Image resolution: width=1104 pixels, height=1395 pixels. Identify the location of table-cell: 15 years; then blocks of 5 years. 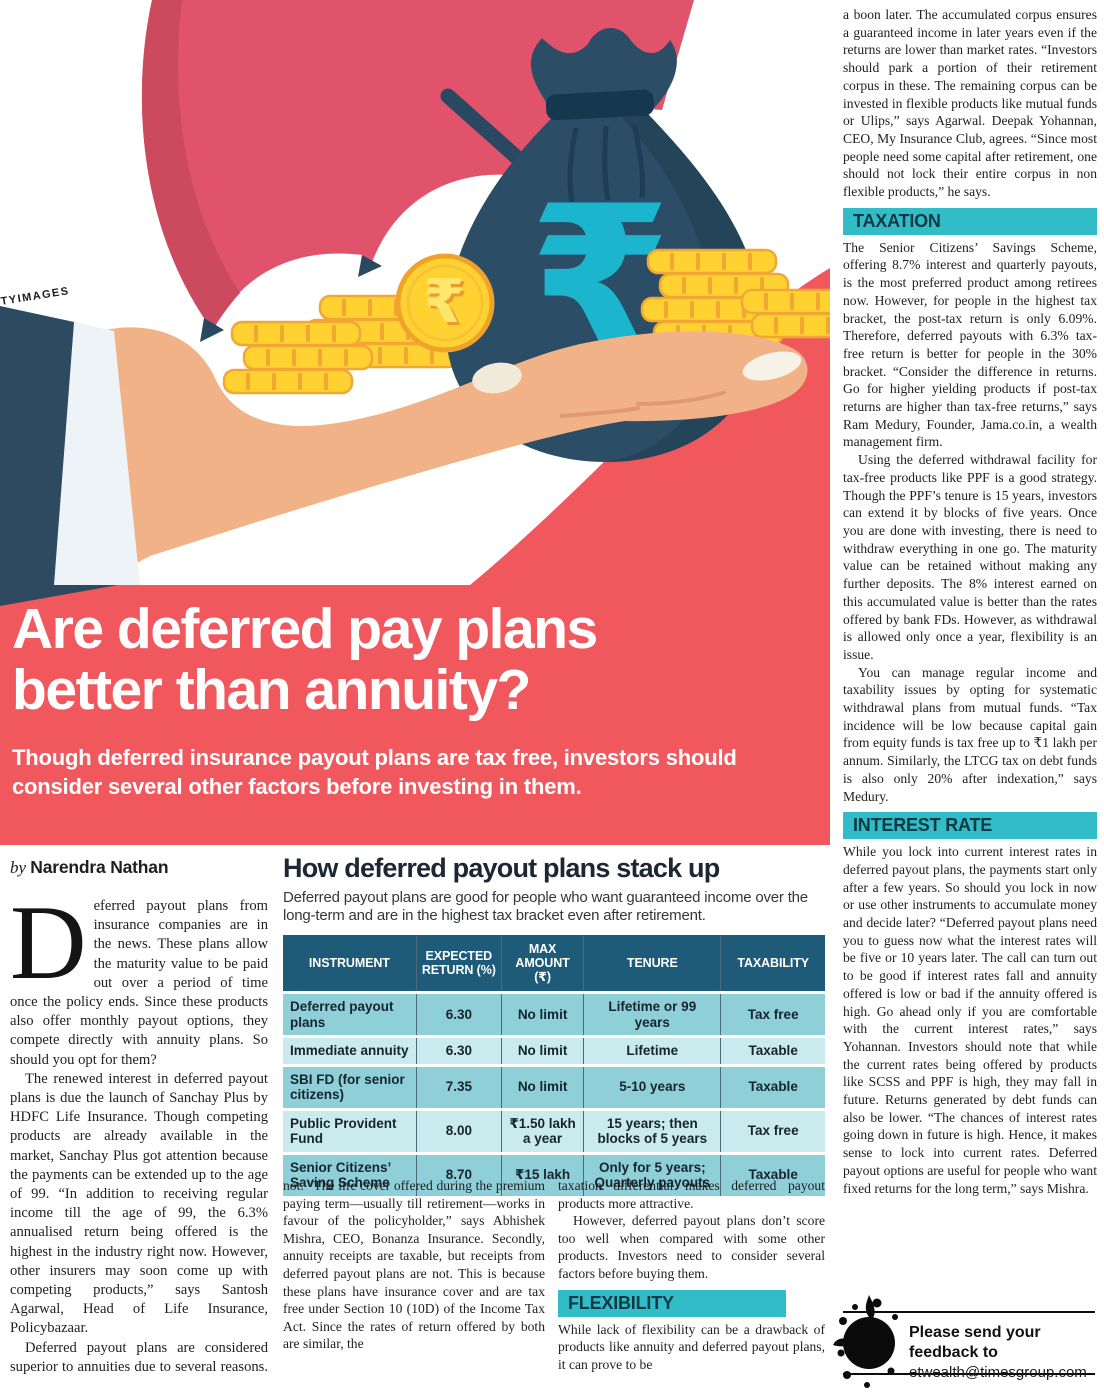
(652, 1131).